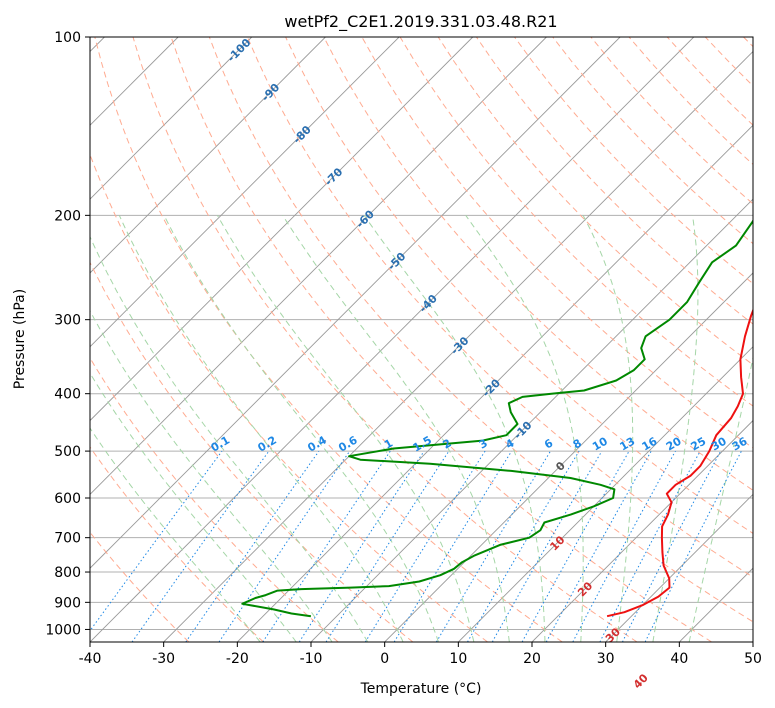 This screenshot has width=775, height=708. Describe the element at coordinates (63, 630) in the screenshot. I see `y-tick-label: 1000` at that location.